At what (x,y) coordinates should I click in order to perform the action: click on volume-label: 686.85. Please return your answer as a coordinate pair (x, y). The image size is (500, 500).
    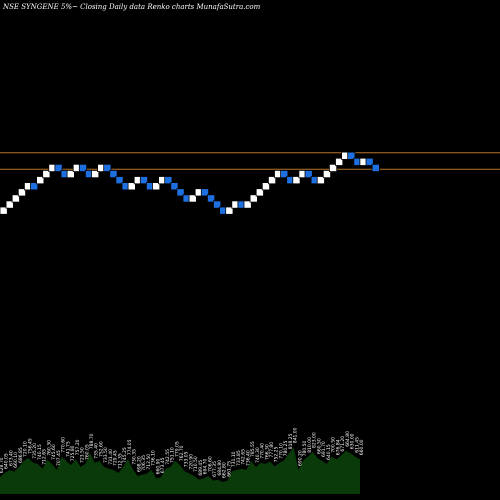
    Looking at the image, I should click on (21, 455).